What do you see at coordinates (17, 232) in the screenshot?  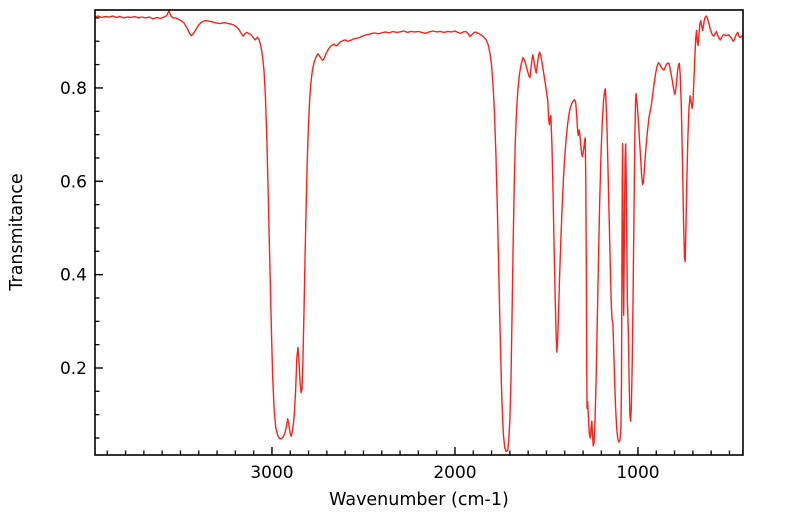 I see `y-axis-title: Transmitance` at bounding box center [17, 232].